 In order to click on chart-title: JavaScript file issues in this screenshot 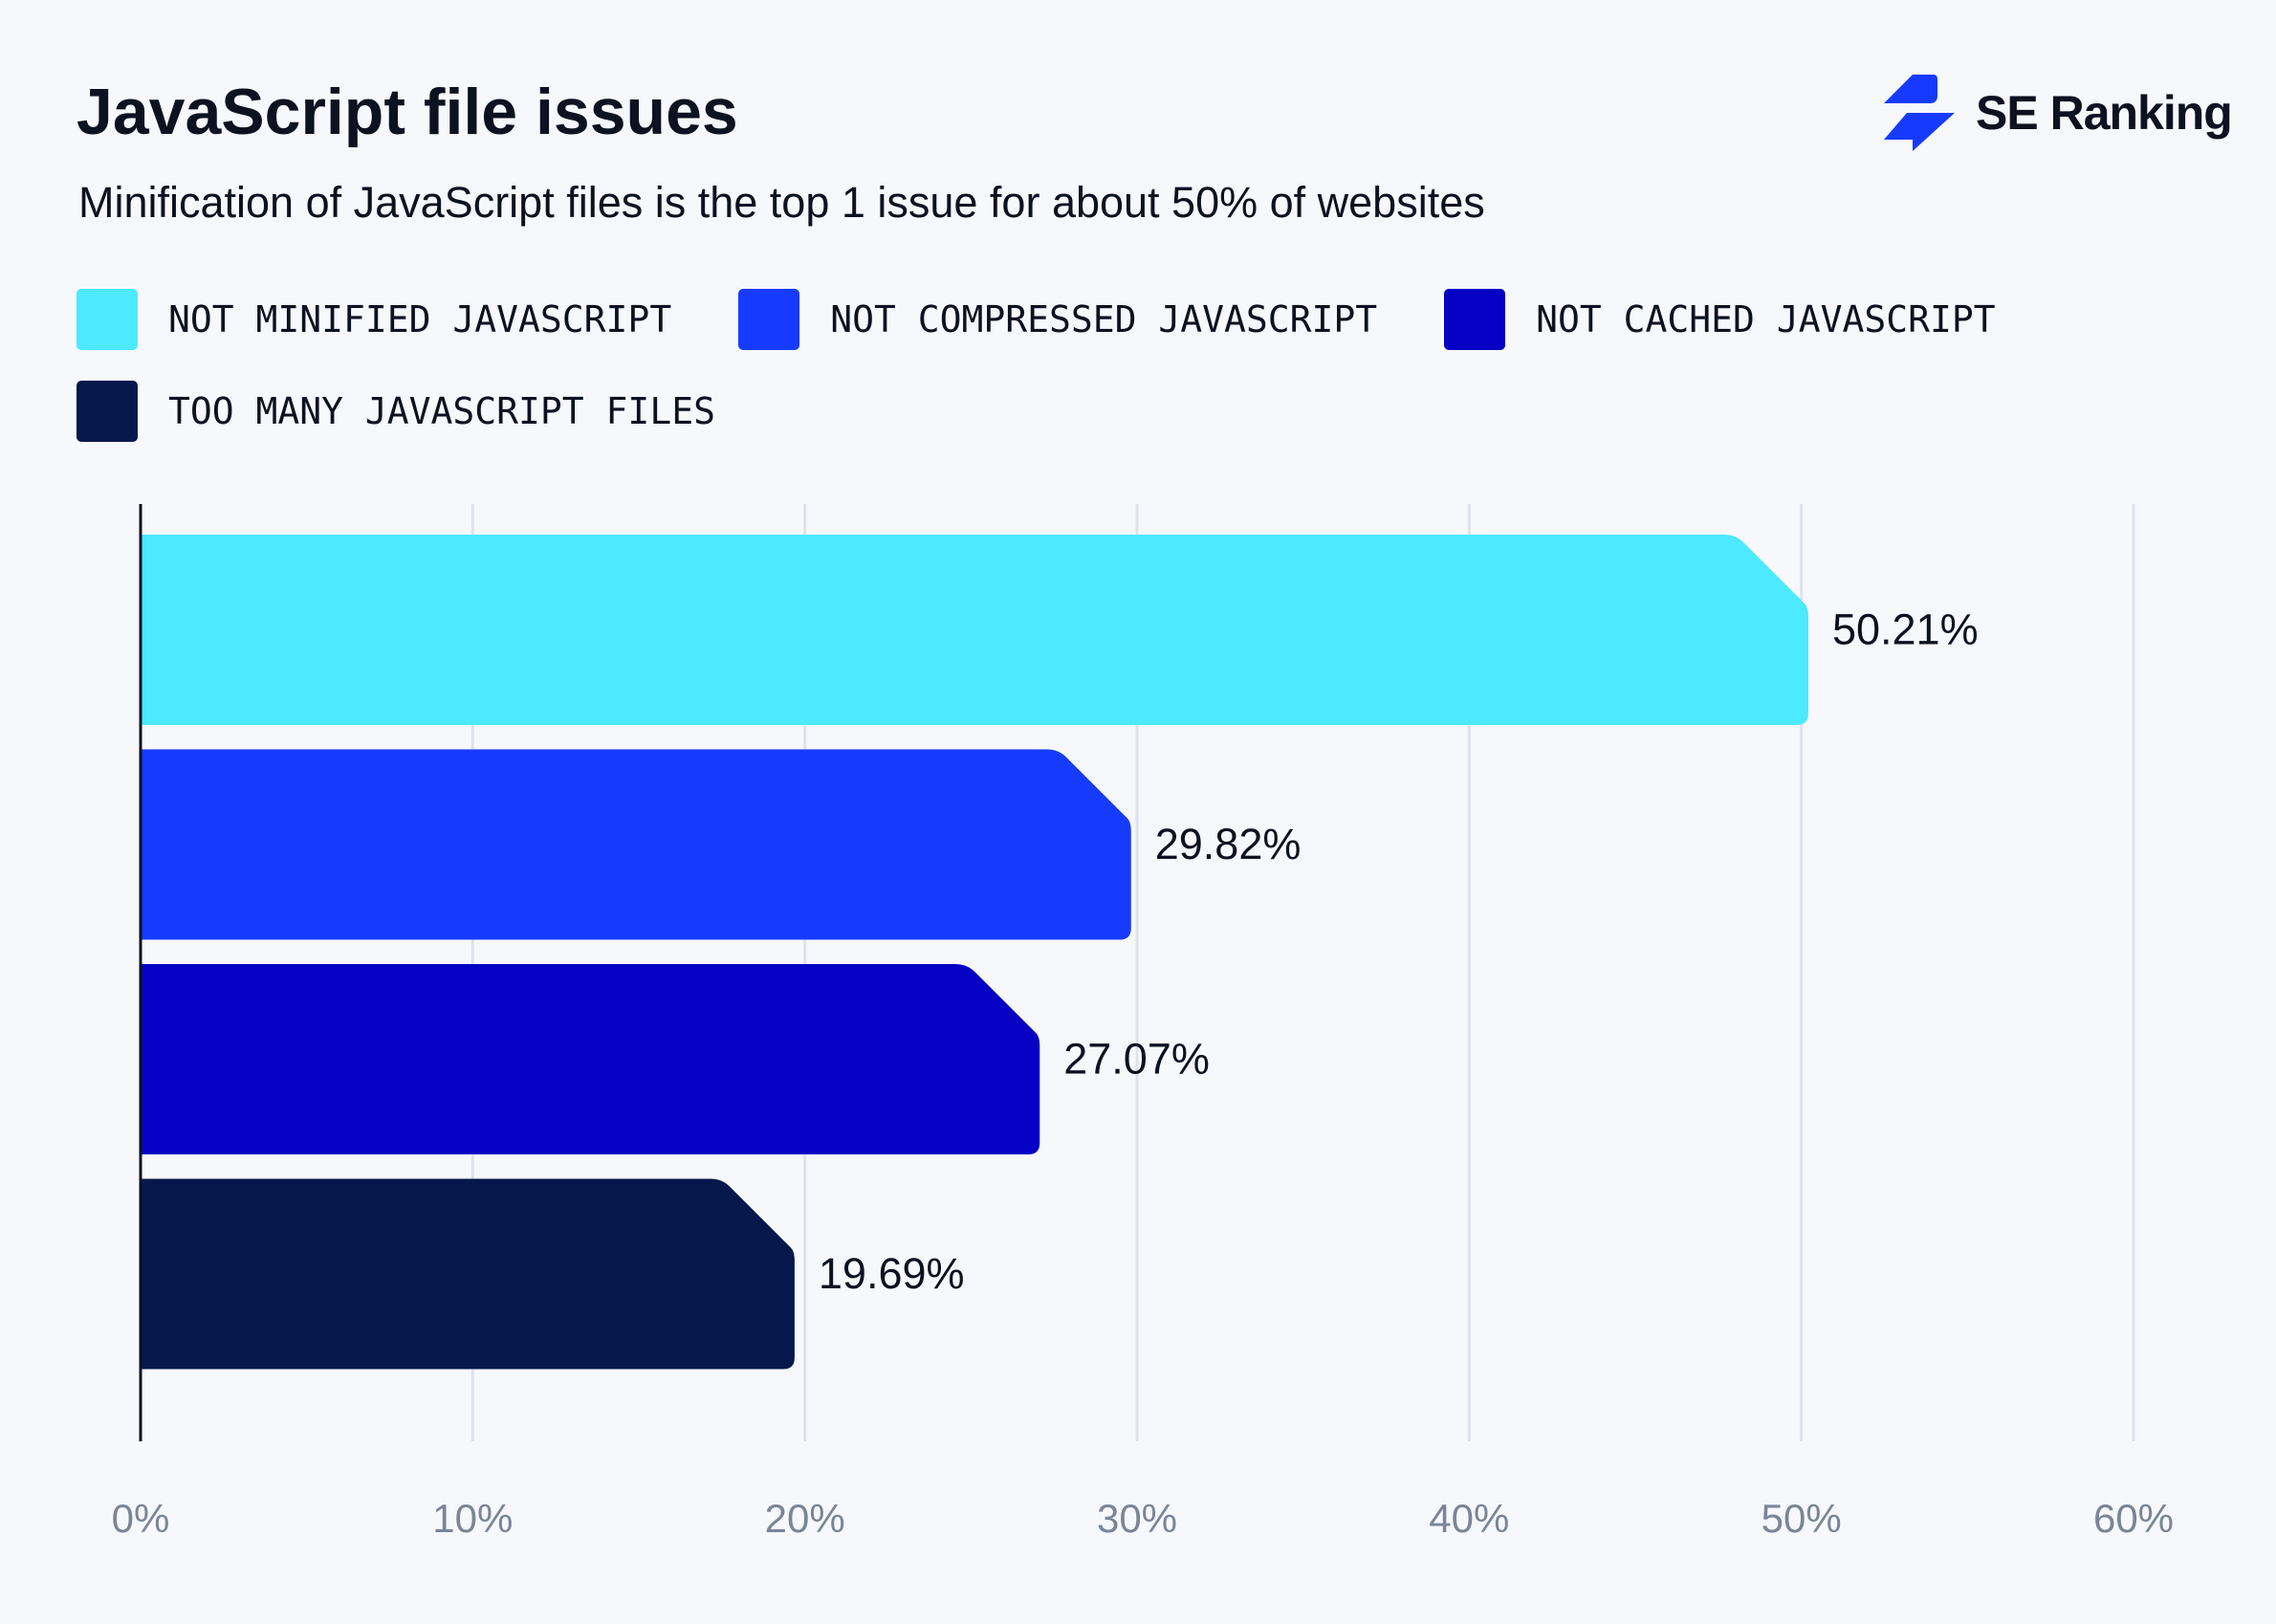, I will do `click(407, 112)`.